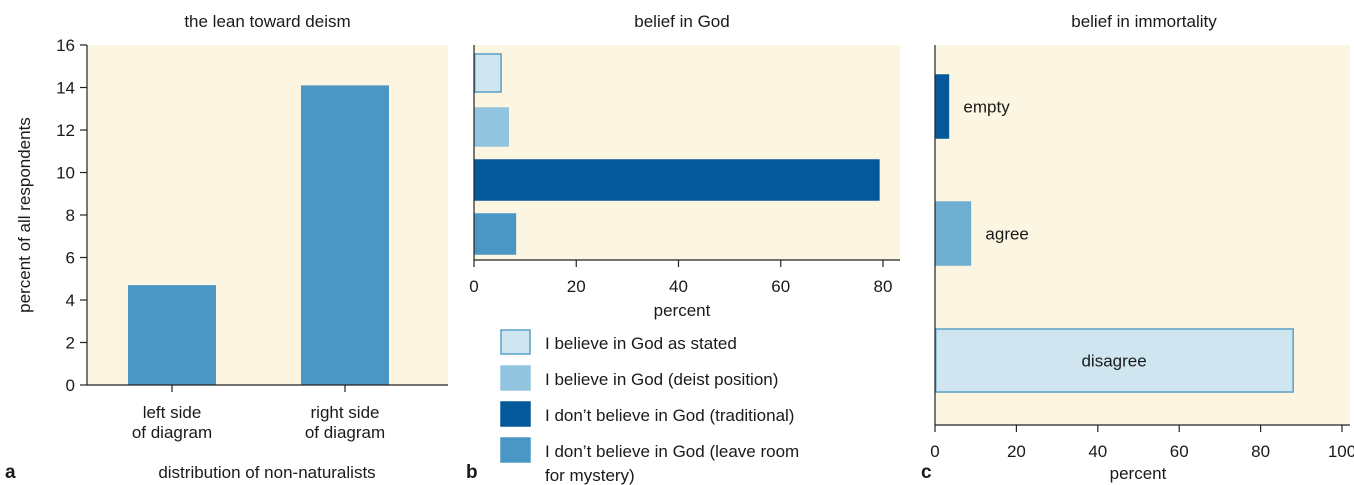 Image resolution: width=1354 pixels, height=485 pixels. What do you see at coordinates (669, 415) in the screenshot?
I see `legend-label: I don’t believe in God (traditional)` at bounding box center [669, 415].